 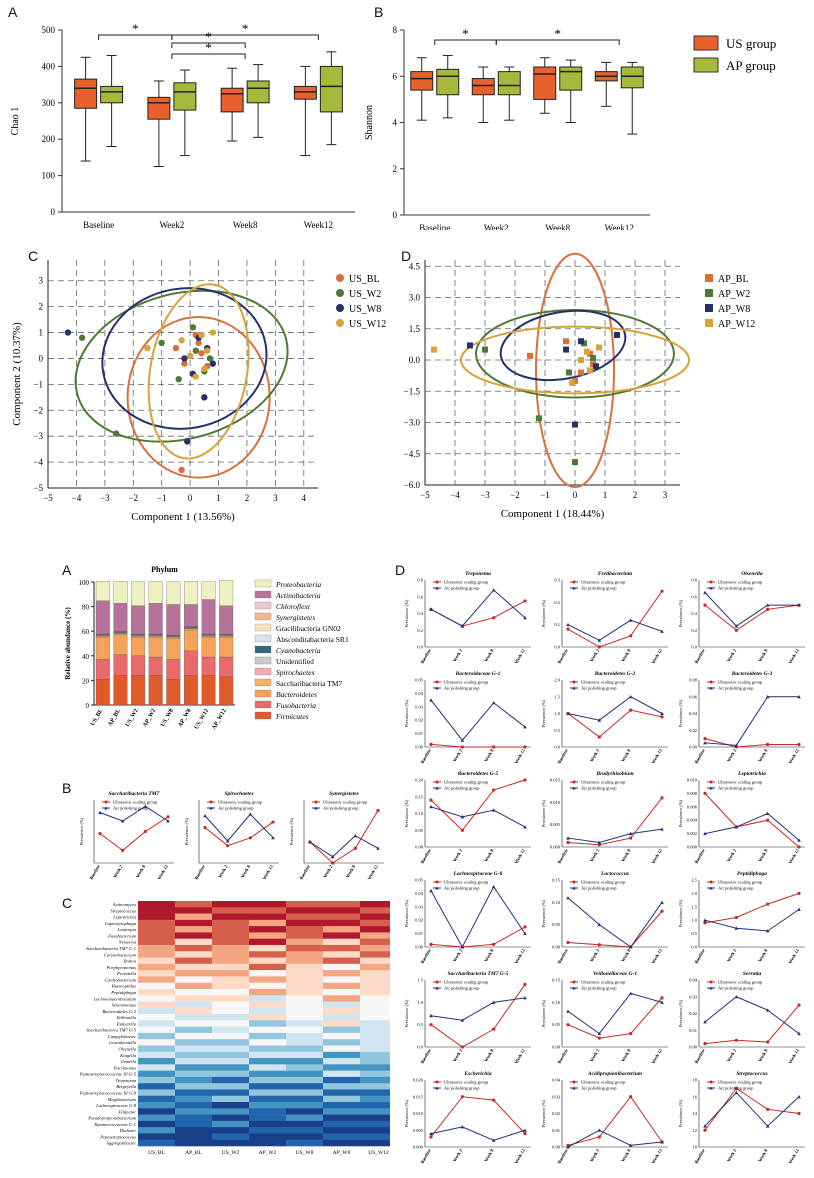 What do you see at coordinates (48, 498) in the screenshot?
I see `x-tick-label: −5` at bounding box center [48, 498].